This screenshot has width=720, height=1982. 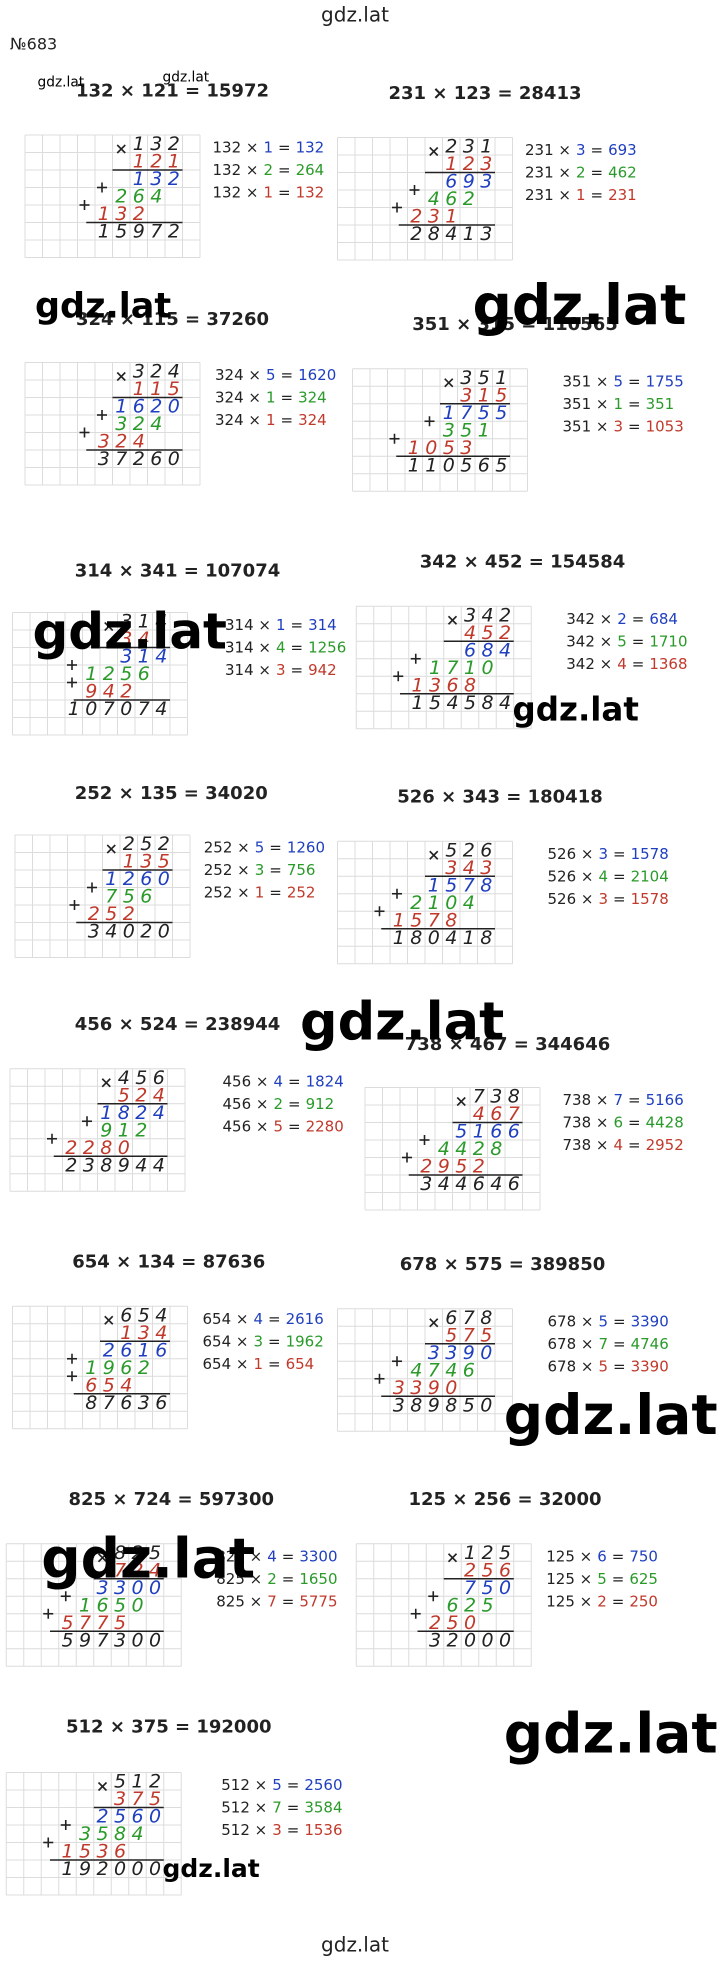 I want to click on step-part: 825 ×, so click(x=239, y=1556).